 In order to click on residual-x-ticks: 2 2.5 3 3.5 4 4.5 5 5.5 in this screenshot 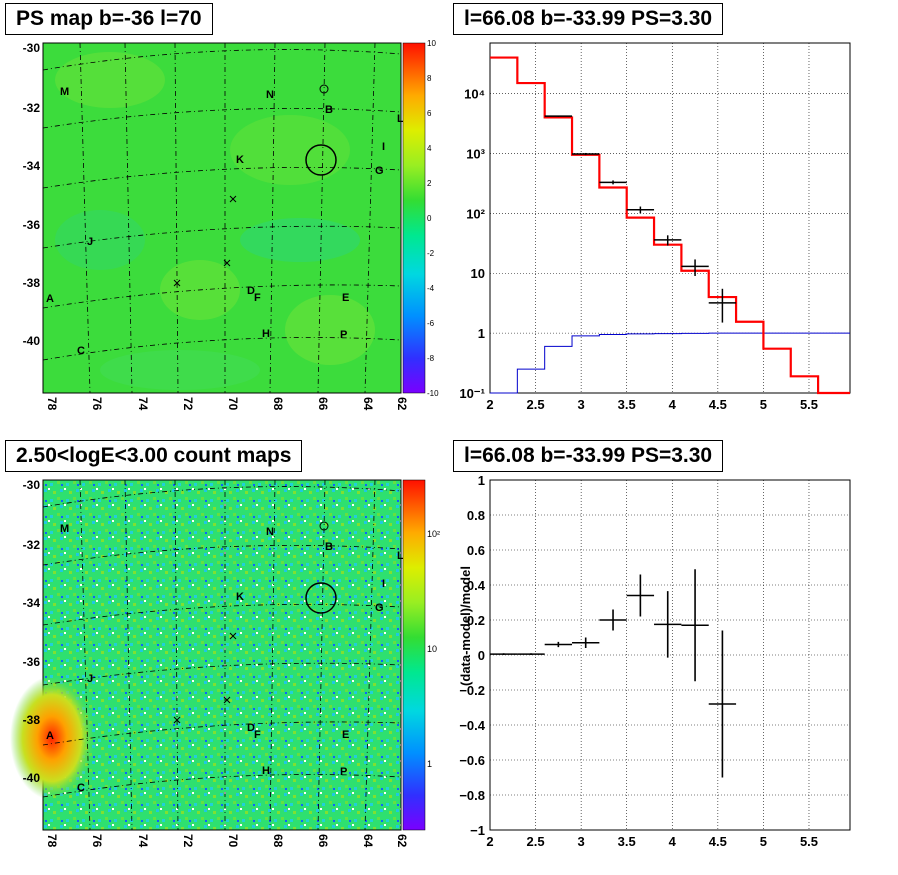, I will do `click(652, 841)`.